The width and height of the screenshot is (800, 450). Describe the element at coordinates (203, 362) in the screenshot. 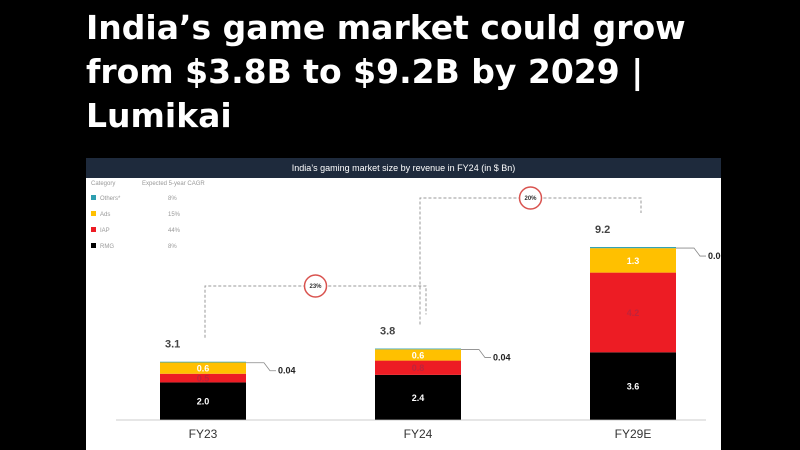

I see `bar-others-fy23` at that location.